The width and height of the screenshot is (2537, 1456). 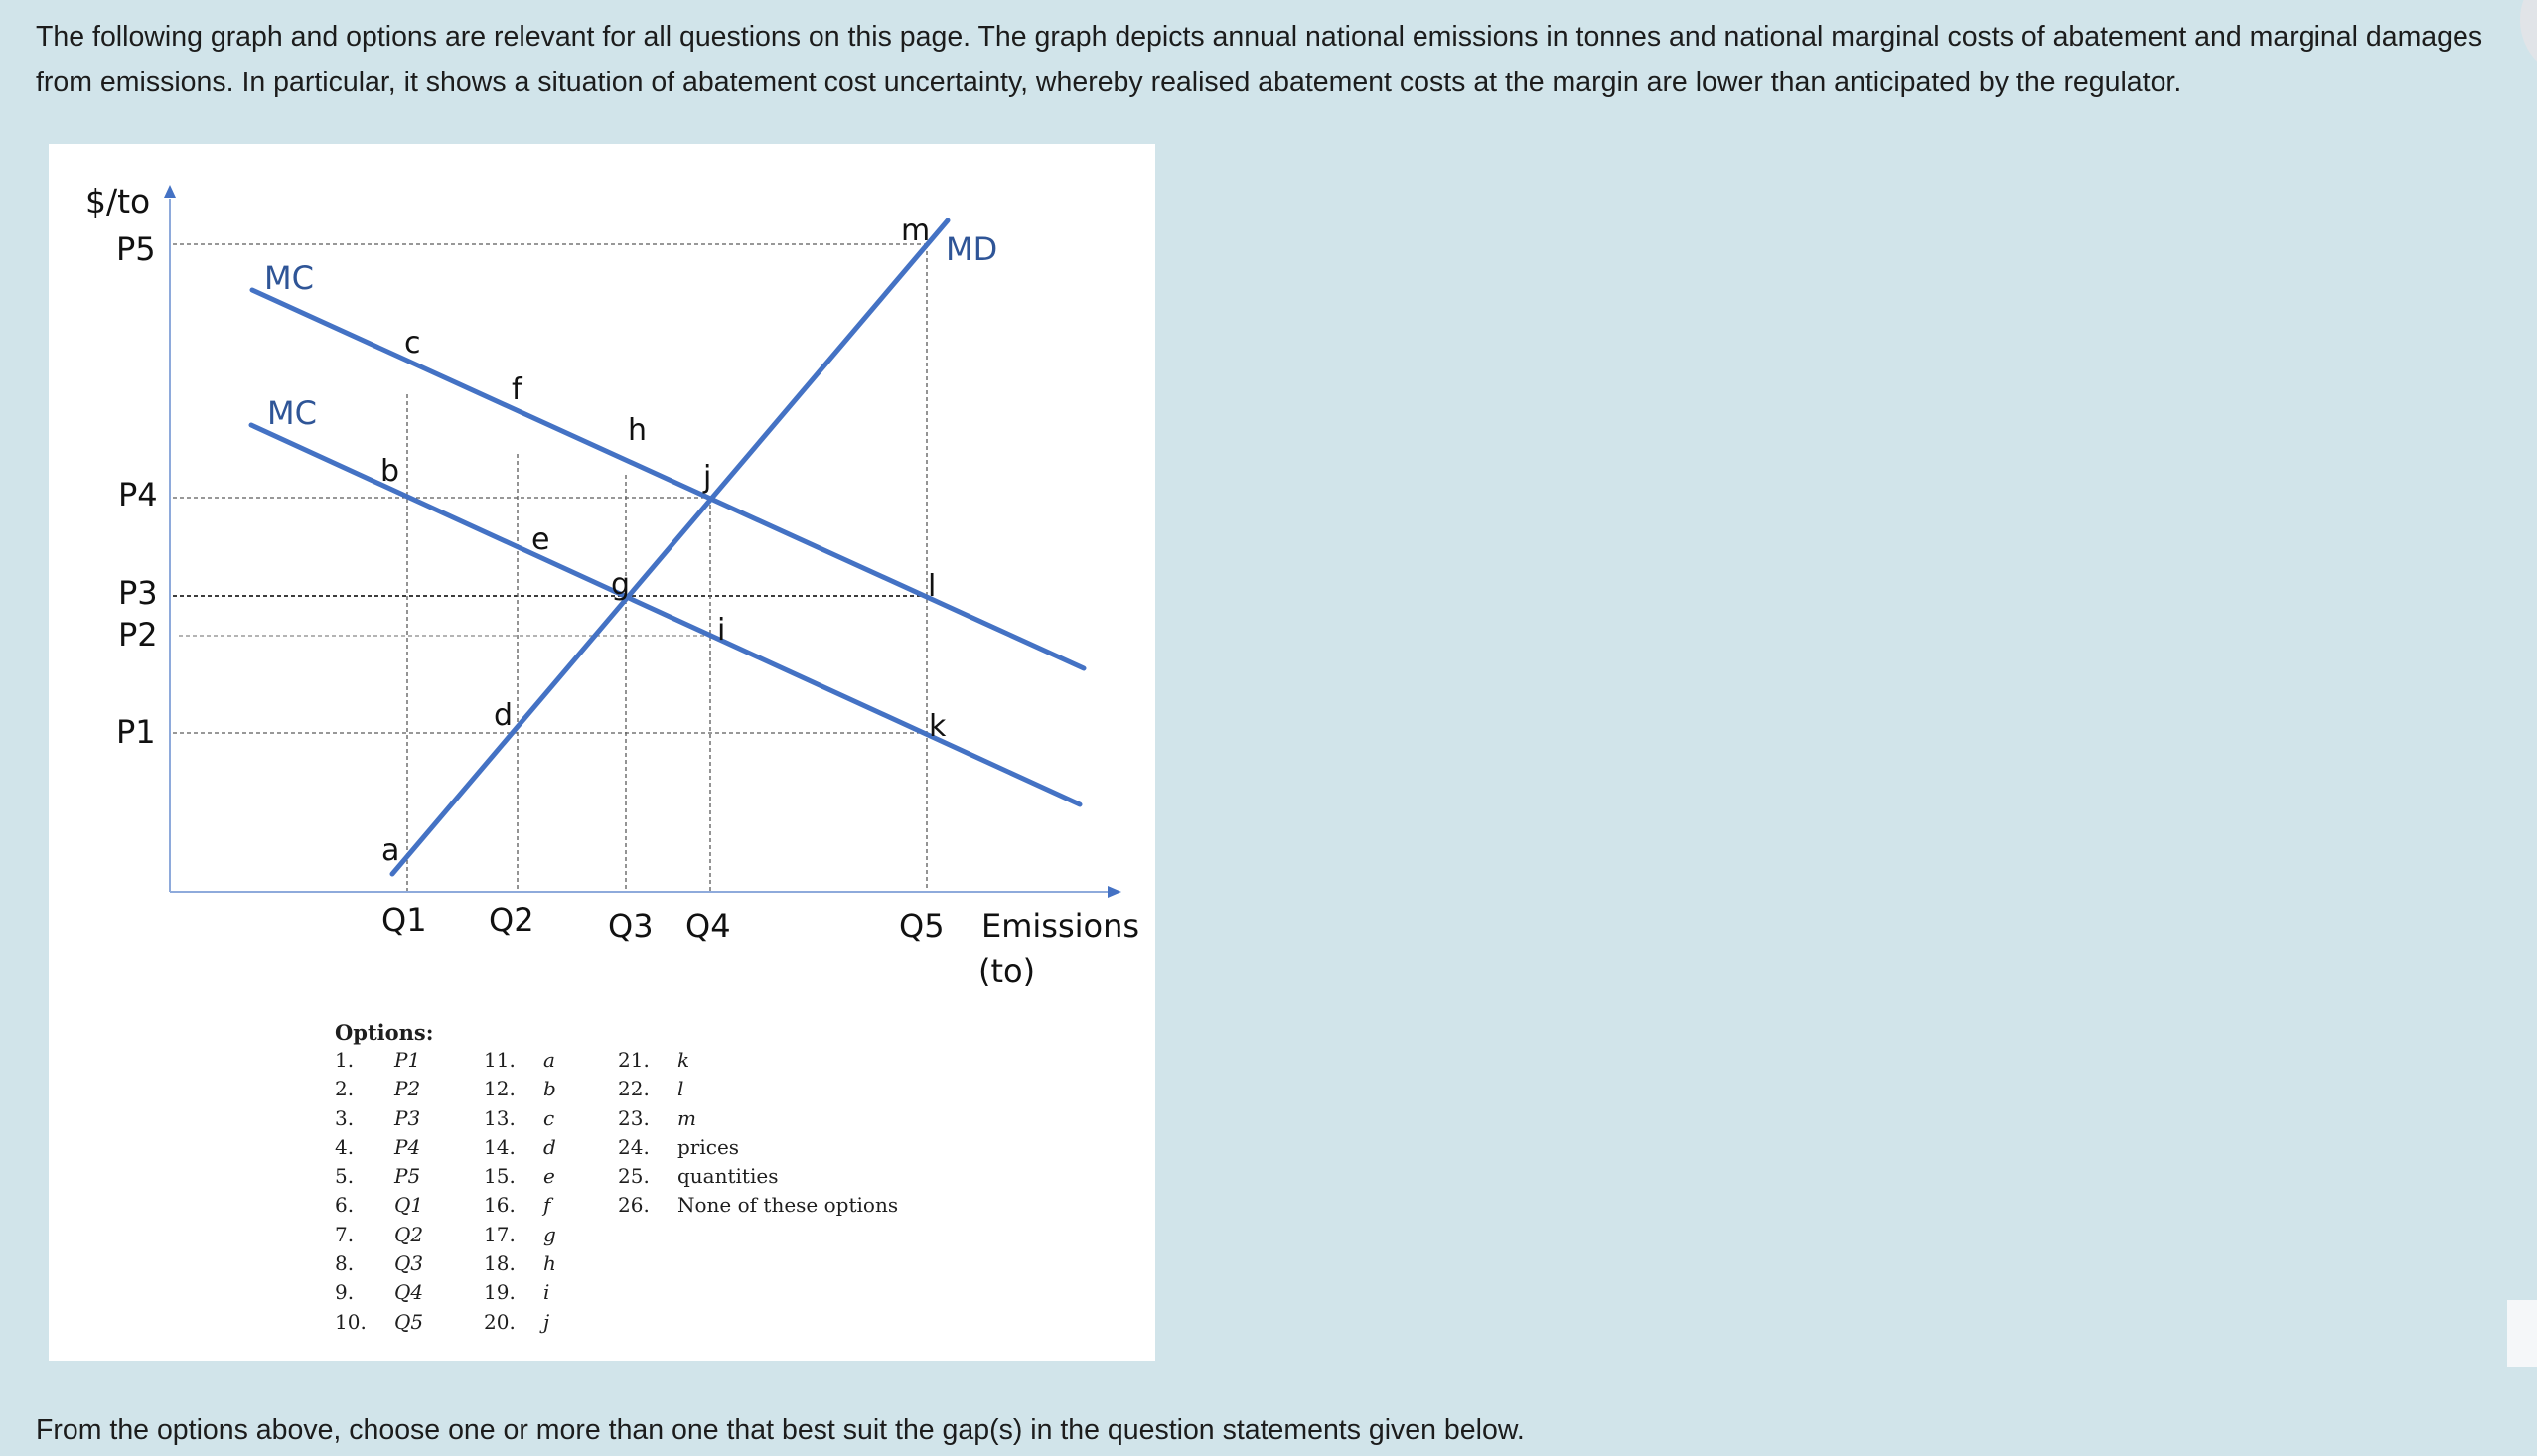 I want to click on option-item: 7. Q2, so click(x=379, y=1237).